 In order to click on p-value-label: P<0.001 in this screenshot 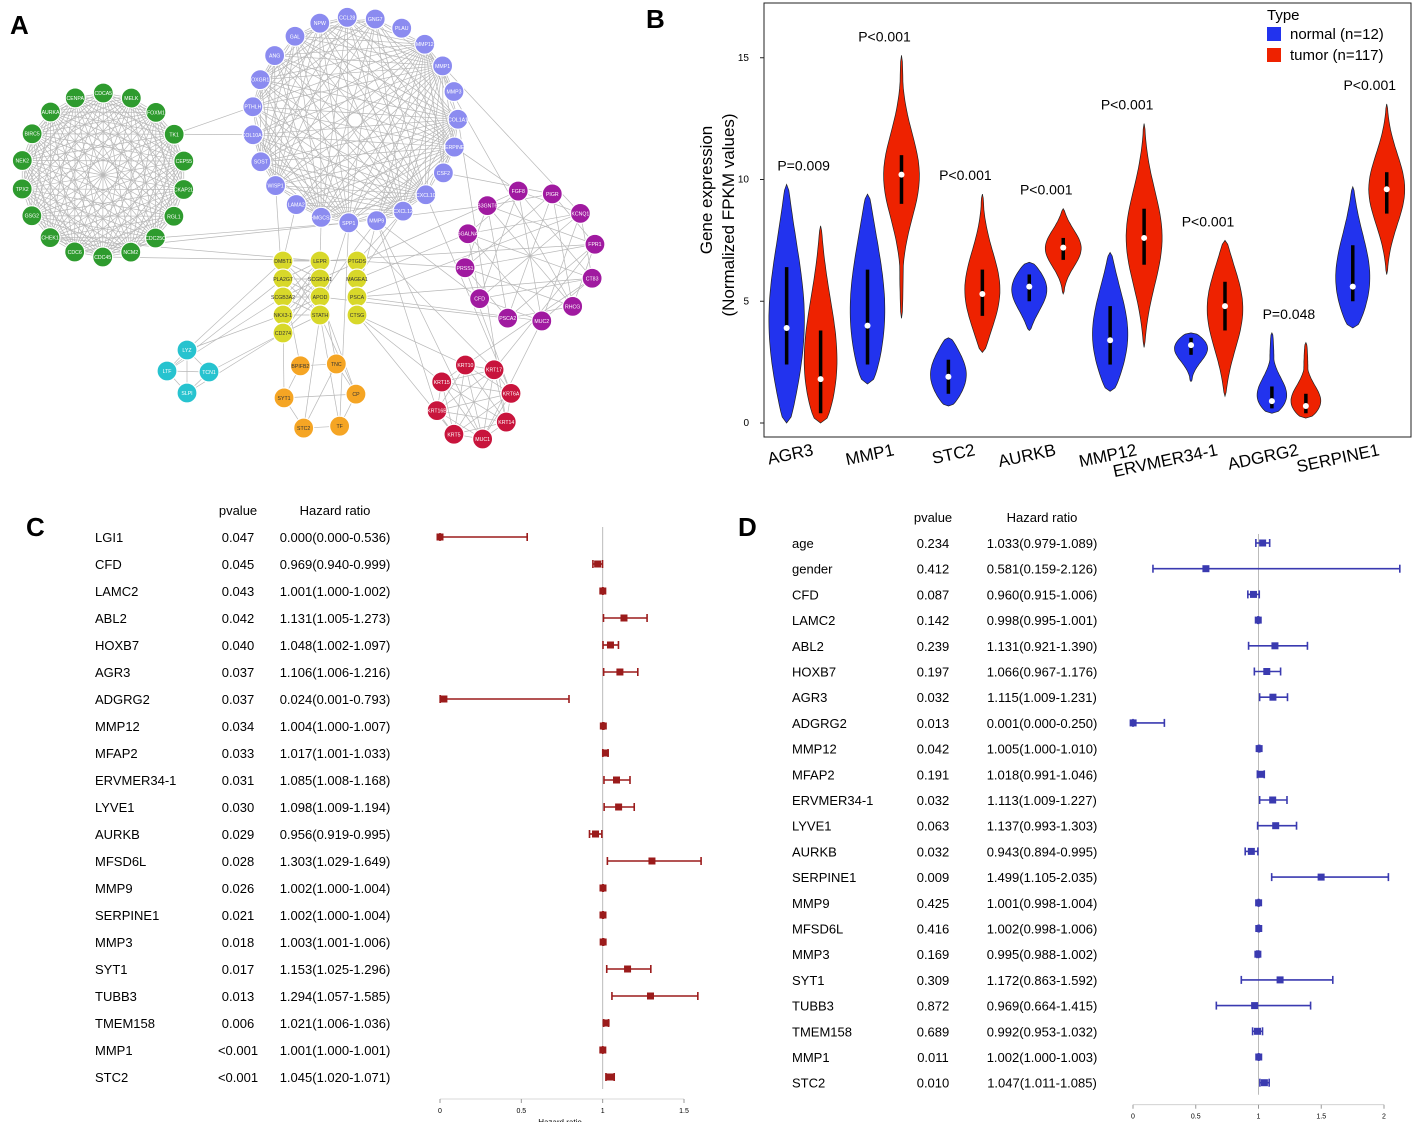, I will do `click(1046, 190)`.